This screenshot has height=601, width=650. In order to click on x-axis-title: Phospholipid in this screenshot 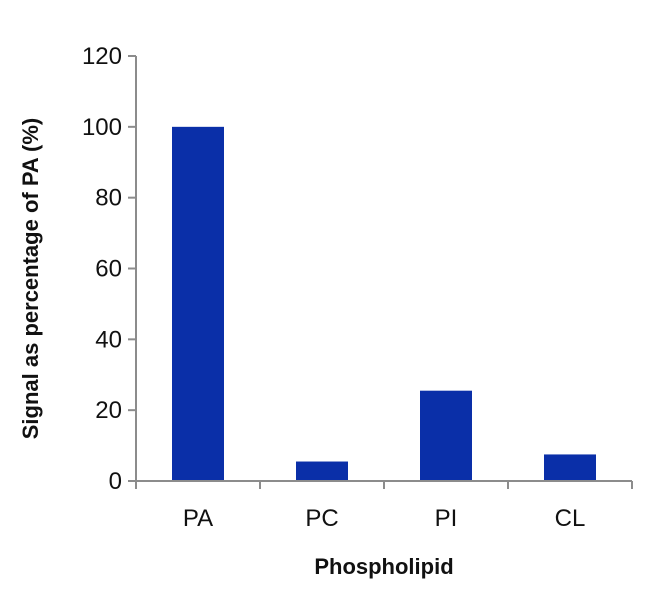, I will do `click(383, 566)`.